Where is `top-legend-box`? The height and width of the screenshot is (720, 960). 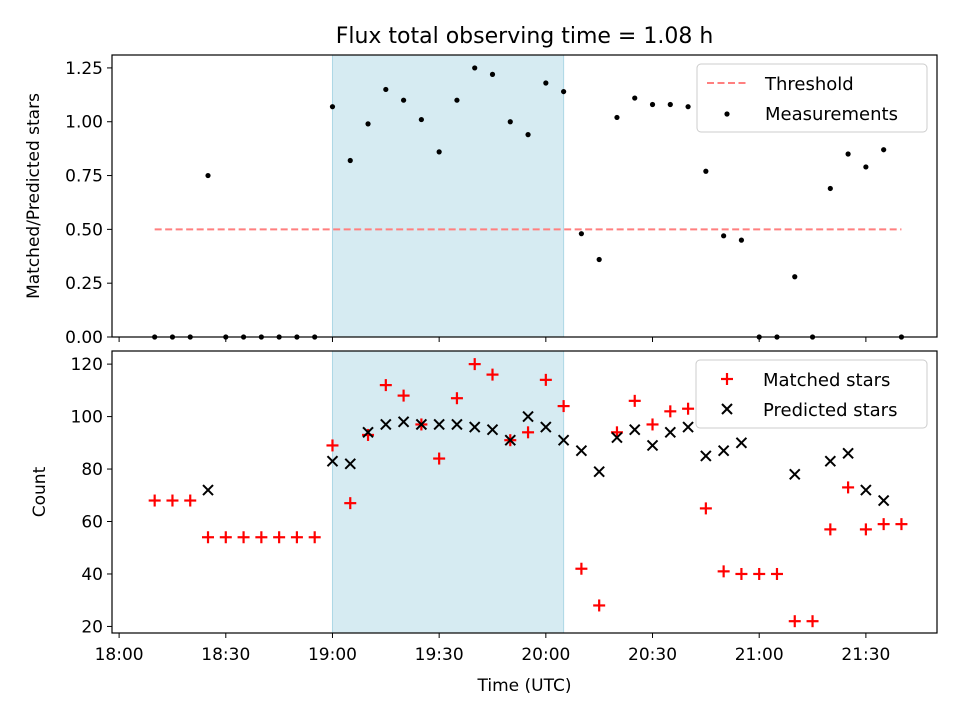 top-legend-box is located at coordinates (812, 98).